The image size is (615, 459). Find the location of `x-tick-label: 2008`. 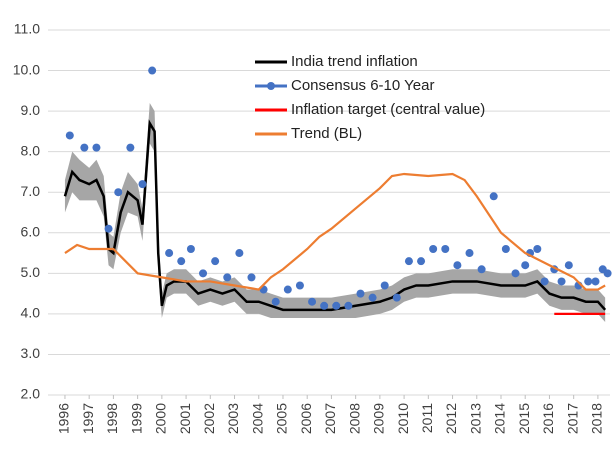

x-tick-label: 2008 is located at coordinates (354, 418).